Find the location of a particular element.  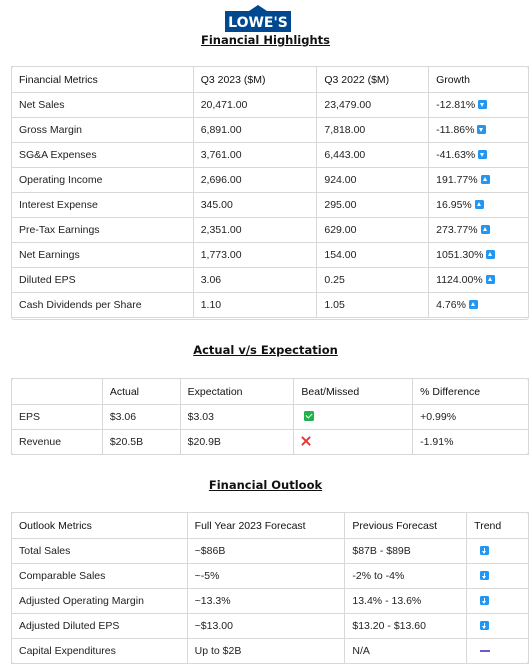

metric-cell: SG&A Expenses is located at coordinates (102, 155).